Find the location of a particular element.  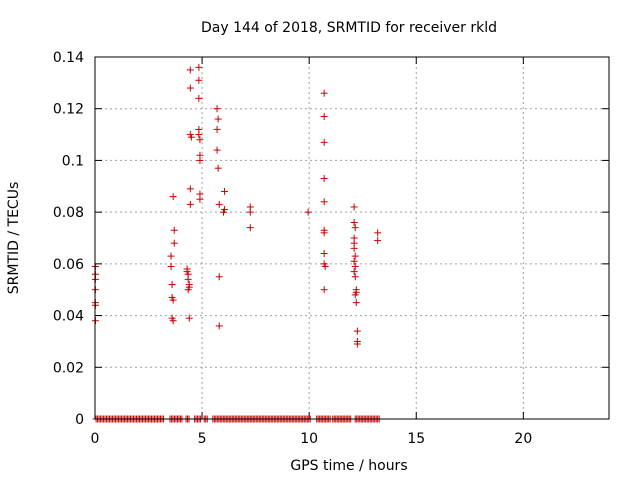

y-tick-label: 0.04 is located at coordinates (68, 317).